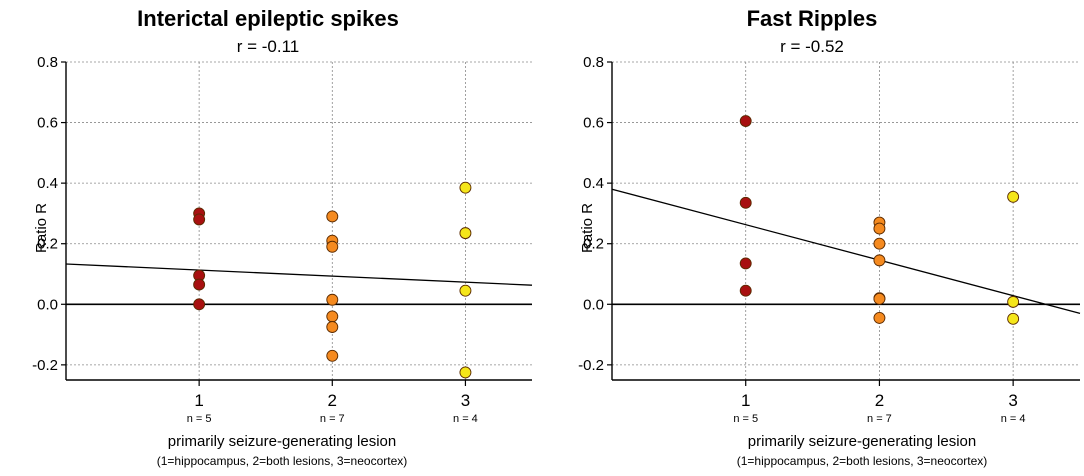  I want to click on chart-1-subtitle: r = -0.11, so click(268, 46).